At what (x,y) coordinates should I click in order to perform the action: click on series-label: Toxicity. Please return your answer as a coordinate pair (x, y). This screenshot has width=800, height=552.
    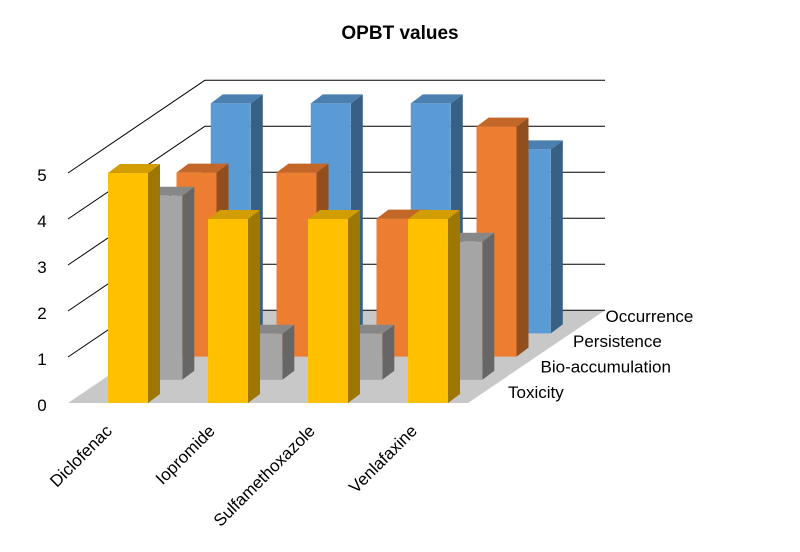
    Looking at the image, I should click on (536, 392).